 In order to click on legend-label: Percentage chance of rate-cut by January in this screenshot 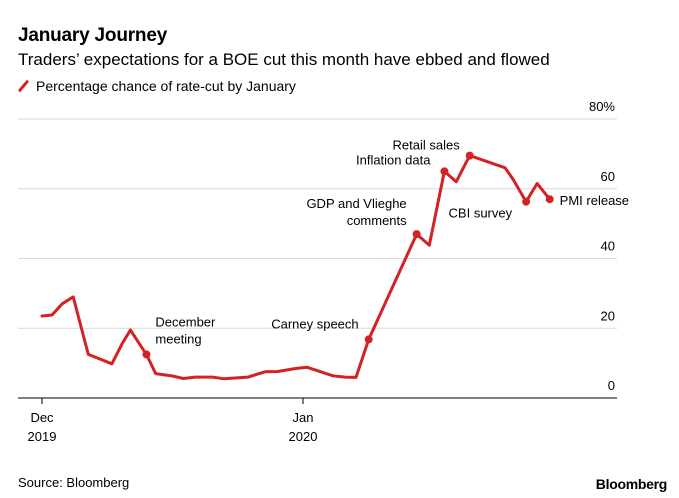, I will do `click(166, 86)`.